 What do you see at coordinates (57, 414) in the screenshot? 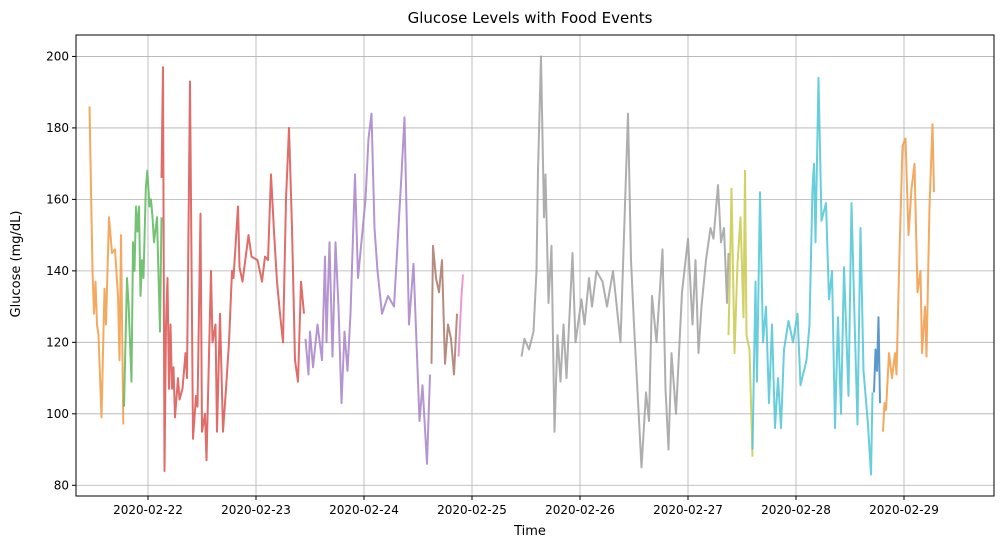
I see `y-tick-label: 100` at bounding box center [57, 414].